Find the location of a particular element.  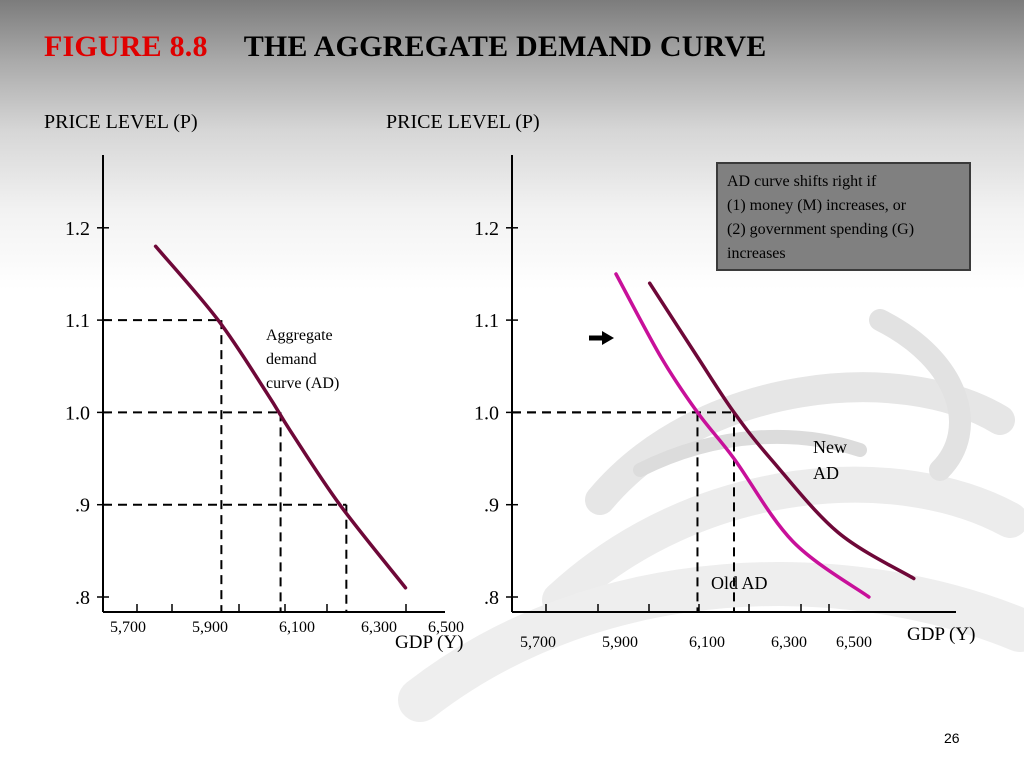

right-y-axis-label: PRICE LEVEL (P) is located at coordinates (463, 122).